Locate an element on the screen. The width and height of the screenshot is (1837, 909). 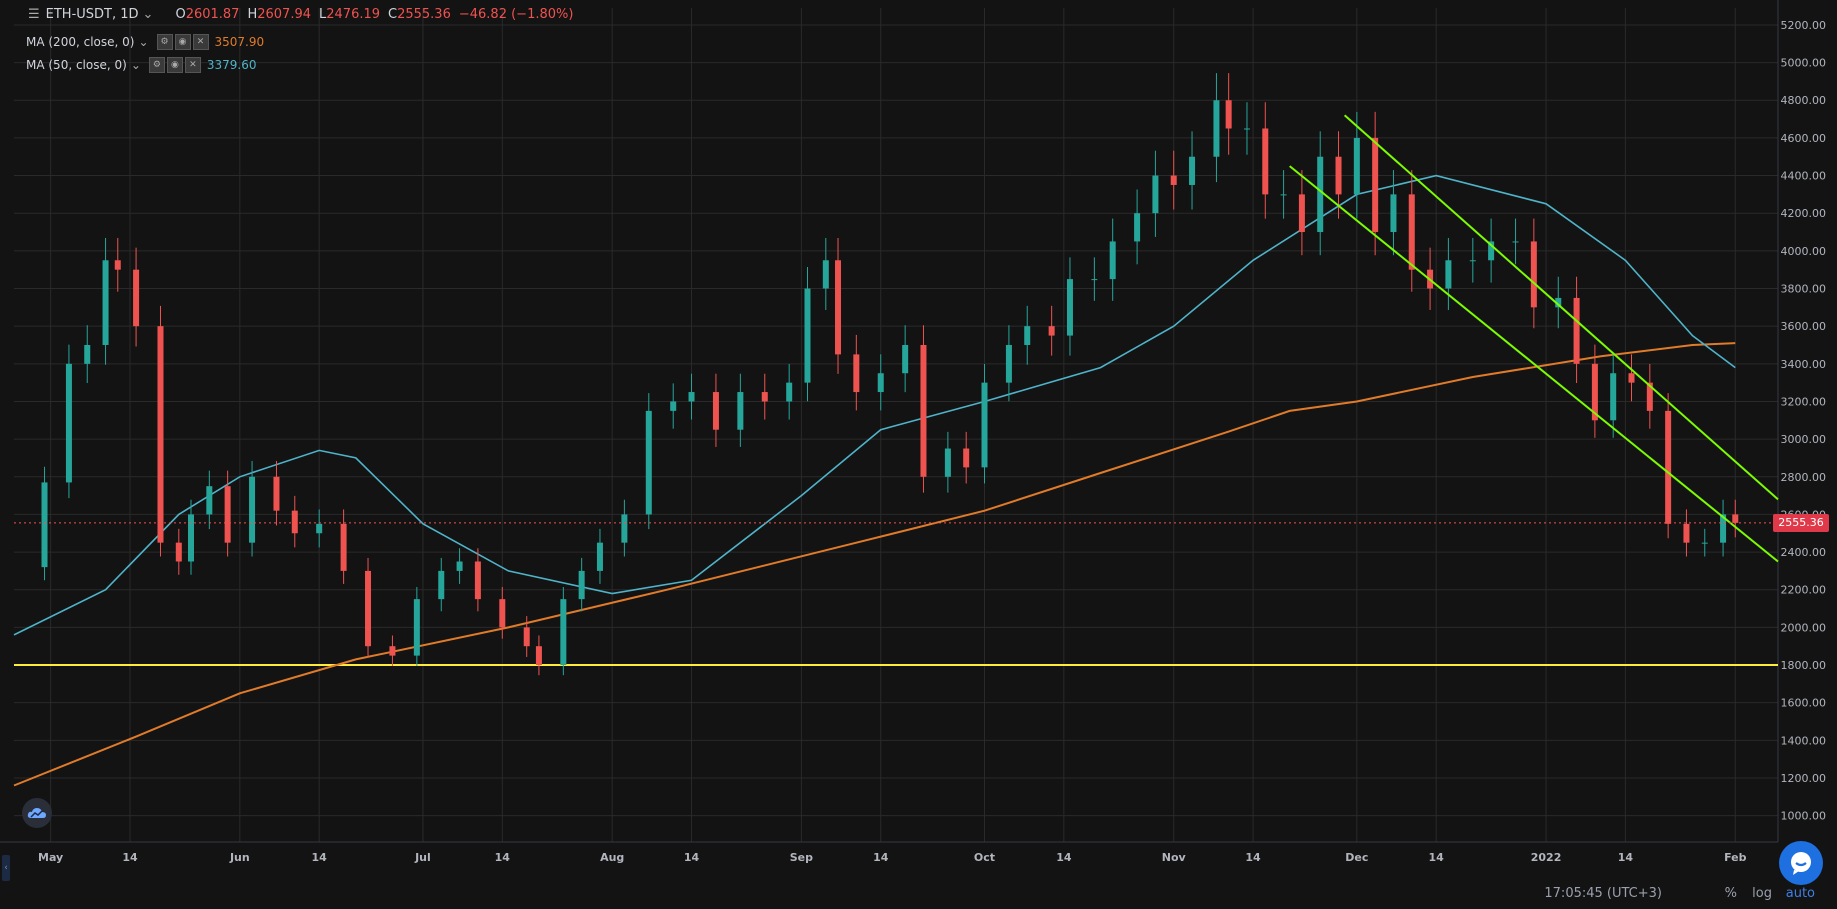
ma50-label: MA (50, close, 0) is located at coordinates (76, 65).